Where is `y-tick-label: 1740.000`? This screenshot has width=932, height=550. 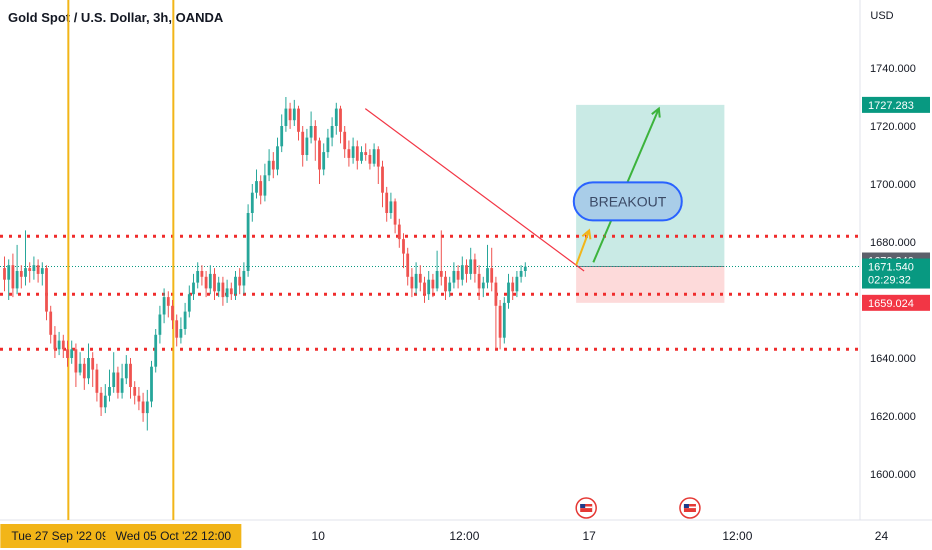
y-tick-label: 1740.000 is located at coordinates (893, 69).